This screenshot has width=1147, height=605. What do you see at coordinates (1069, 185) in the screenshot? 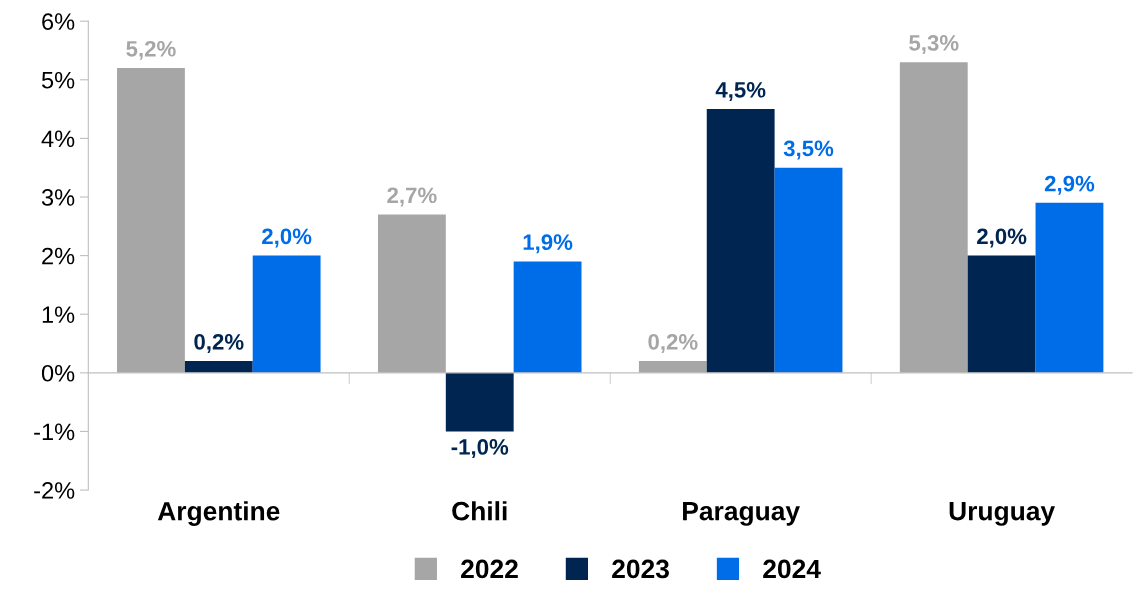
I see `data-label: 2,9%` at bounding box center [1069, 185].